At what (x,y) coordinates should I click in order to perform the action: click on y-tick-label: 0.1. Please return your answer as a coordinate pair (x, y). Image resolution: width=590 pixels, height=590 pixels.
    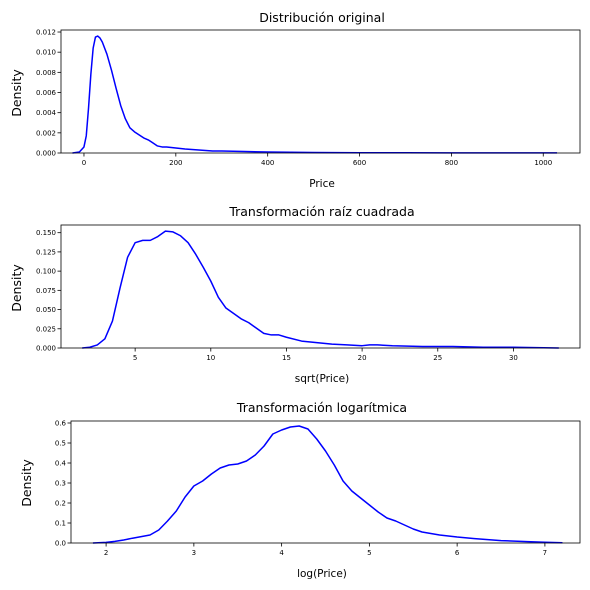
    Looking at the image, I should click on (60, 524).